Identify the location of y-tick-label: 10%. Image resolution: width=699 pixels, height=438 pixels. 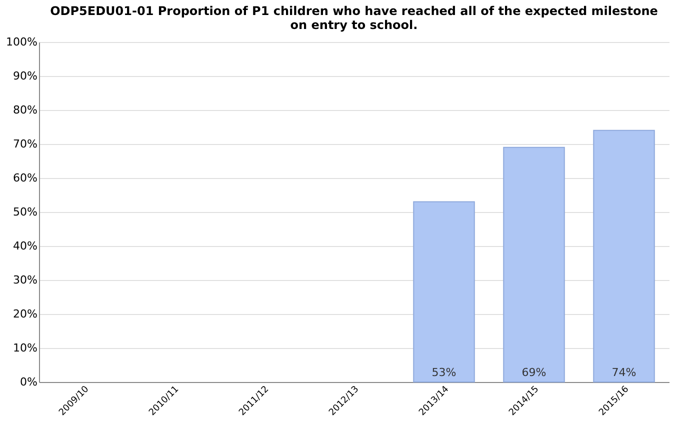
(25, 348).